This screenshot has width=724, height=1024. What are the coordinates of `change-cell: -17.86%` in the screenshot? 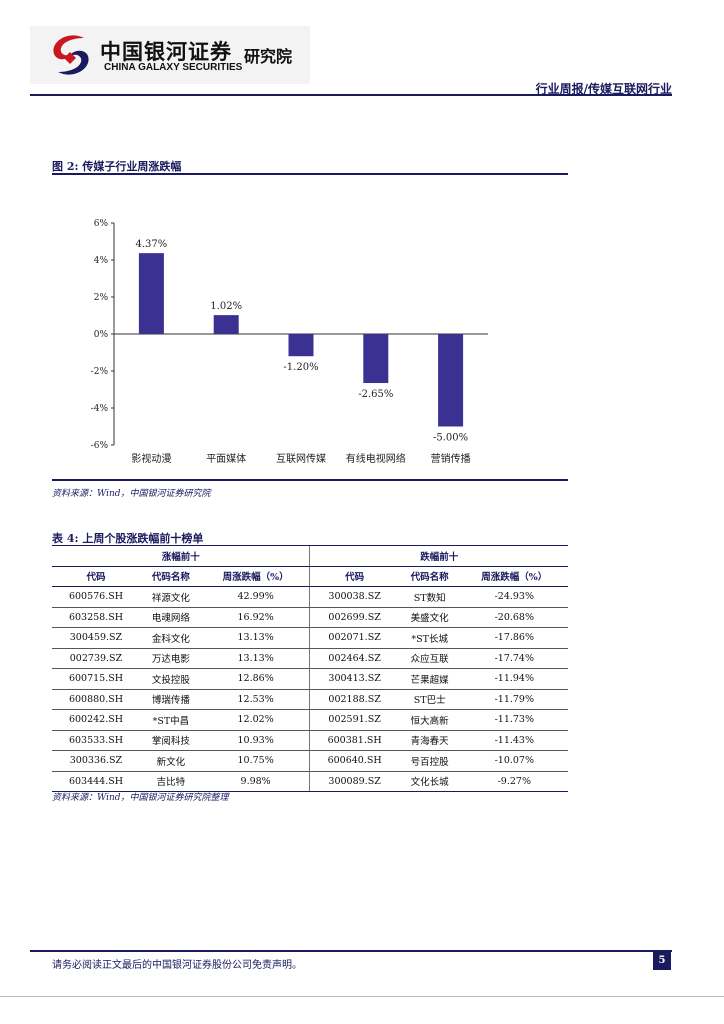 It's located at (514, 638).